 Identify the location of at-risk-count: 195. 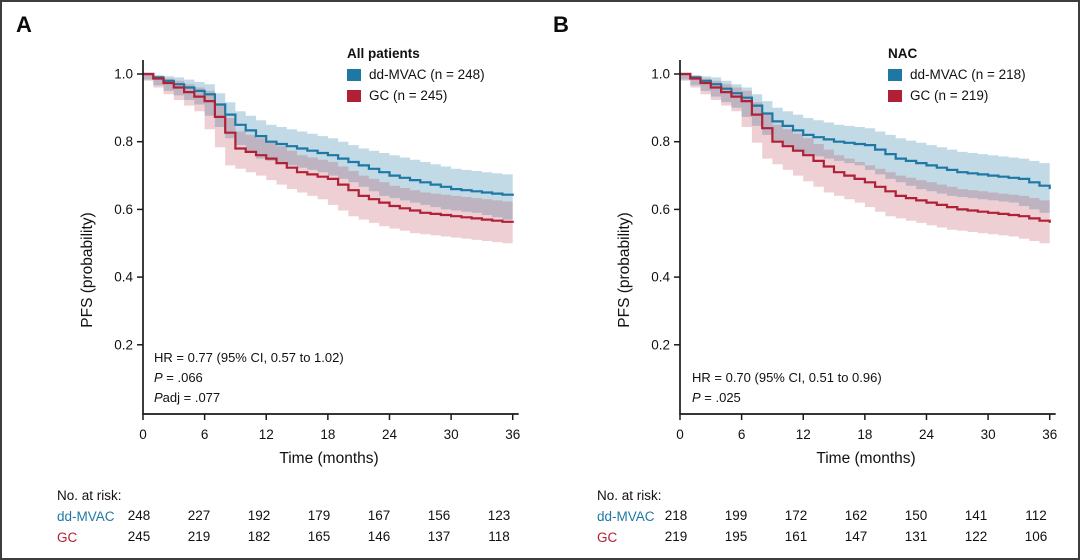
(736, 536).